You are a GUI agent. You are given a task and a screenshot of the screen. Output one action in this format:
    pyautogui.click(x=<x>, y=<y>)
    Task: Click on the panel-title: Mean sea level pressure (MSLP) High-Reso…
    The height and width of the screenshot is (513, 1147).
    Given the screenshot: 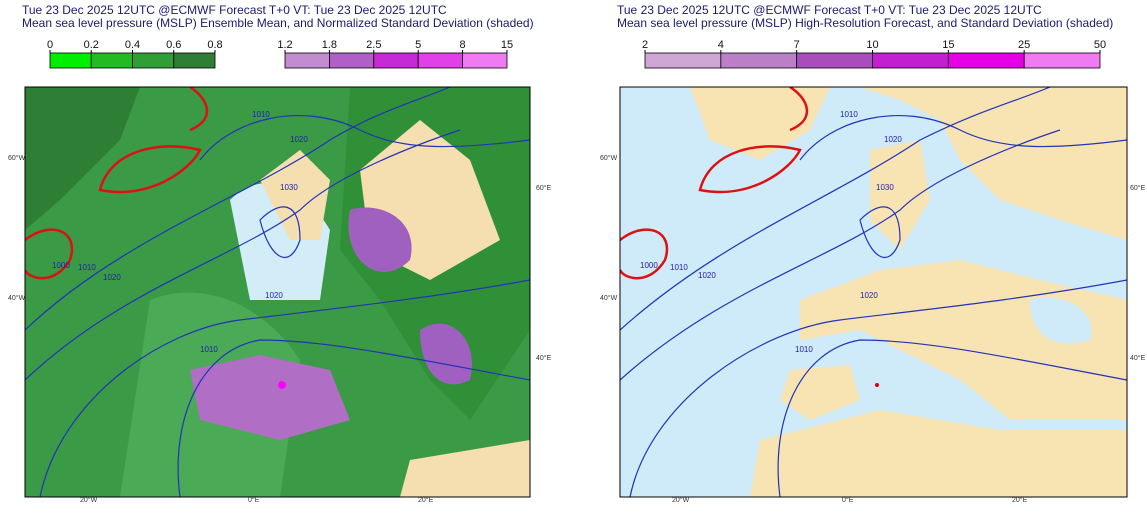 What is the action you would take?
    pyautogui.click(x=865, y=23)
    